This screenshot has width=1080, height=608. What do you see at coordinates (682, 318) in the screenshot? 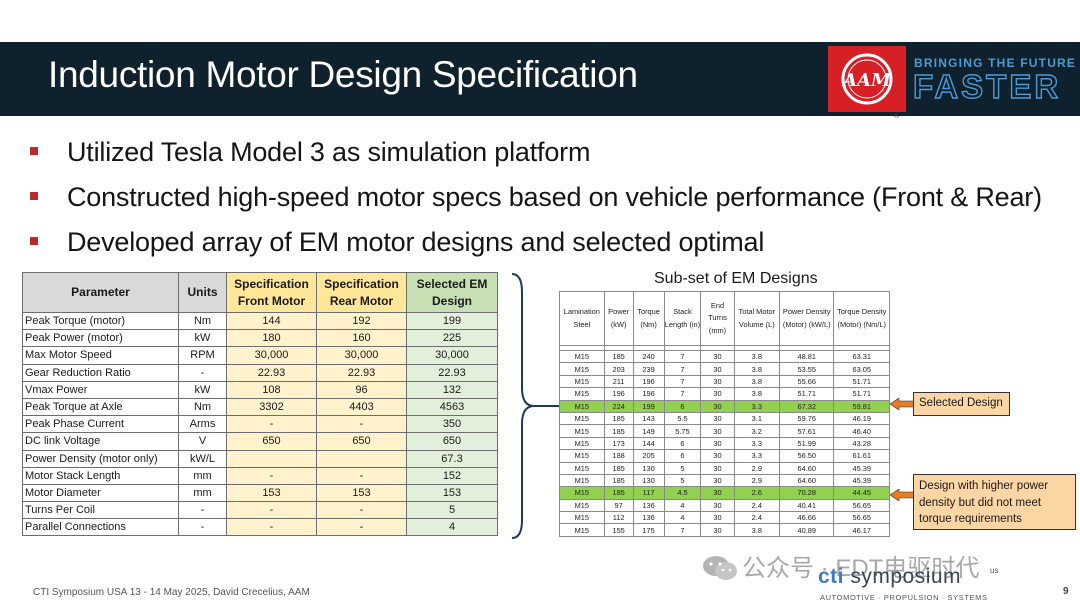
I see `designs-header-cell: Stack Length (in)` at bounding box center [682, 318].